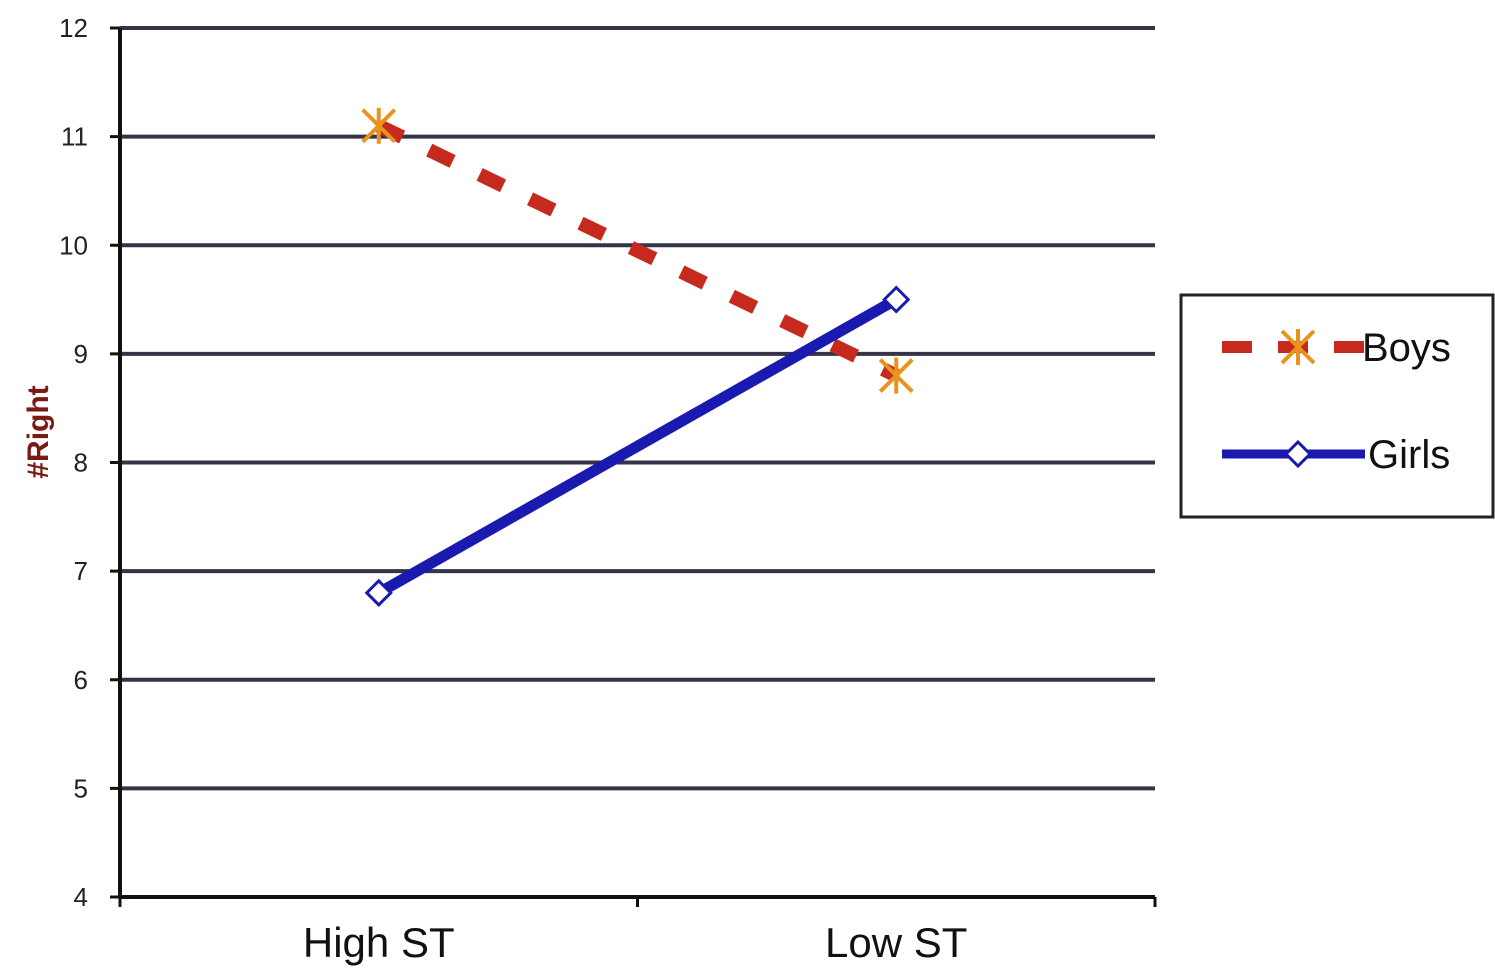 Image resolution: width=1495 pixels, height=972 pixels. What do you see at coordinates (637, 446) in the screenshot?
I see `series-line-girls` at bounding box center [637, 446].